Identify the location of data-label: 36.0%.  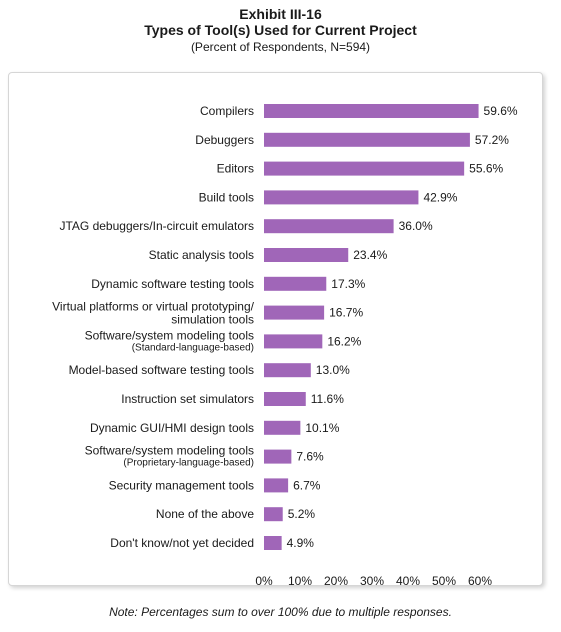
(416, 226).